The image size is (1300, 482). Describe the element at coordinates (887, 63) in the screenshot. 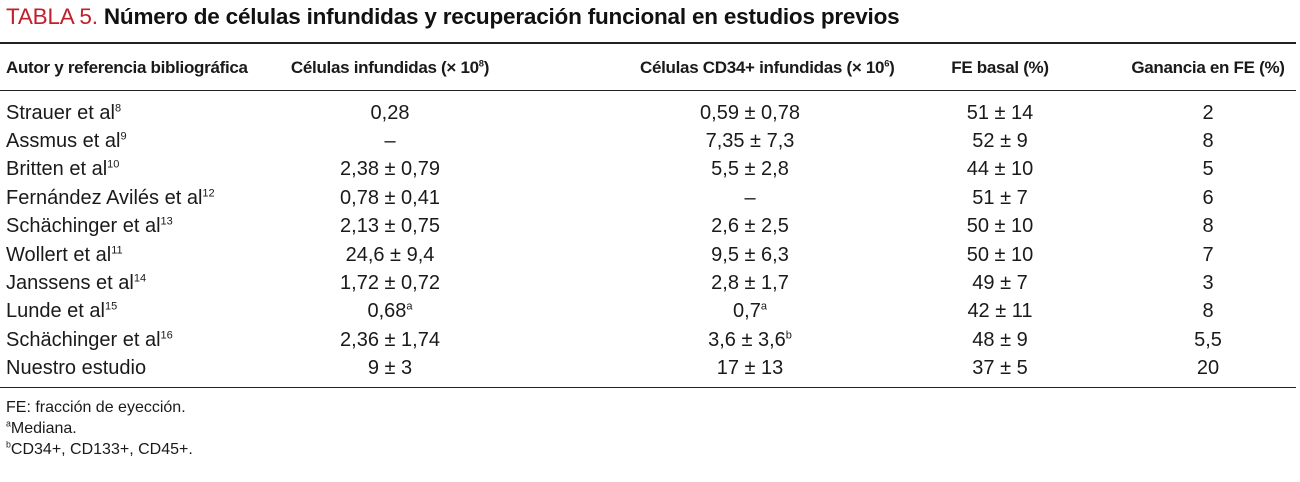

I see `column-header-text-superscript: 6` at that location.